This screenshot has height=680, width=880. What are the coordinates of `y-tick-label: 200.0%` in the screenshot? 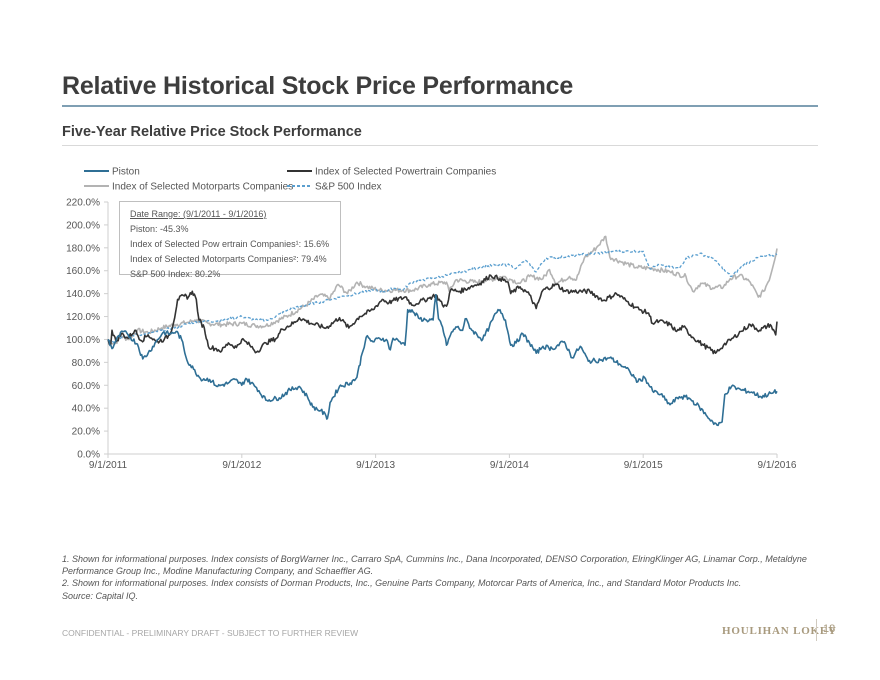 It's located at (83, 225).